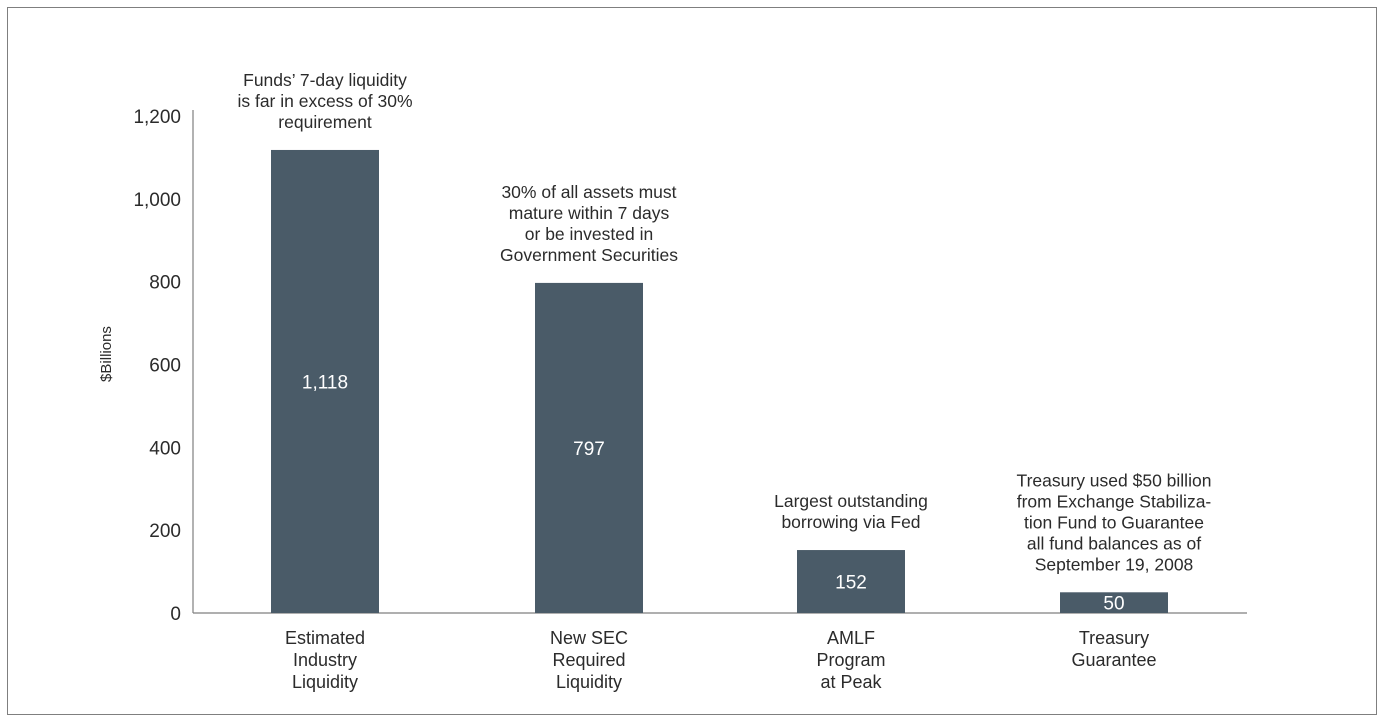 The image size is (1386, 723). Describe the element at coordinates (1114, 564) in the screenshot. I see `bar-annotation-line: September 19, 2008` at that location.